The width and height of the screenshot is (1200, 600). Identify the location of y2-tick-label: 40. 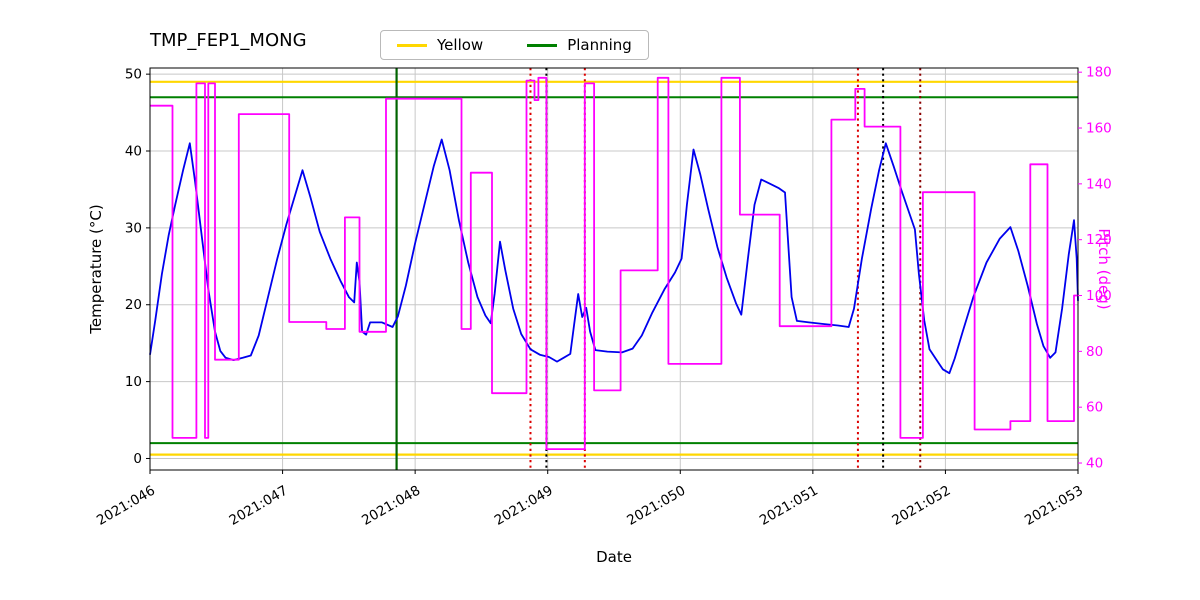
(1094, 464).